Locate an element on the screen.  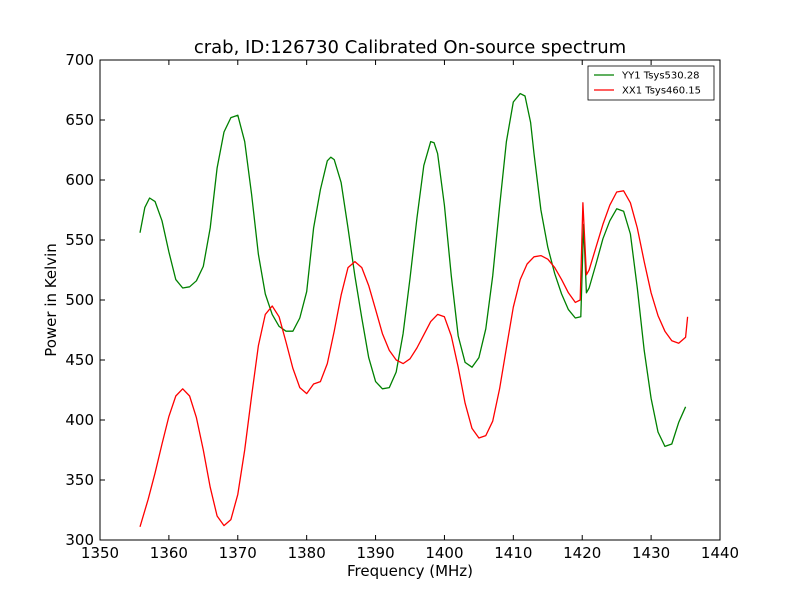
legend-label-yy1: YY1 Tsys530.28 is located at coordinates (660, 76).